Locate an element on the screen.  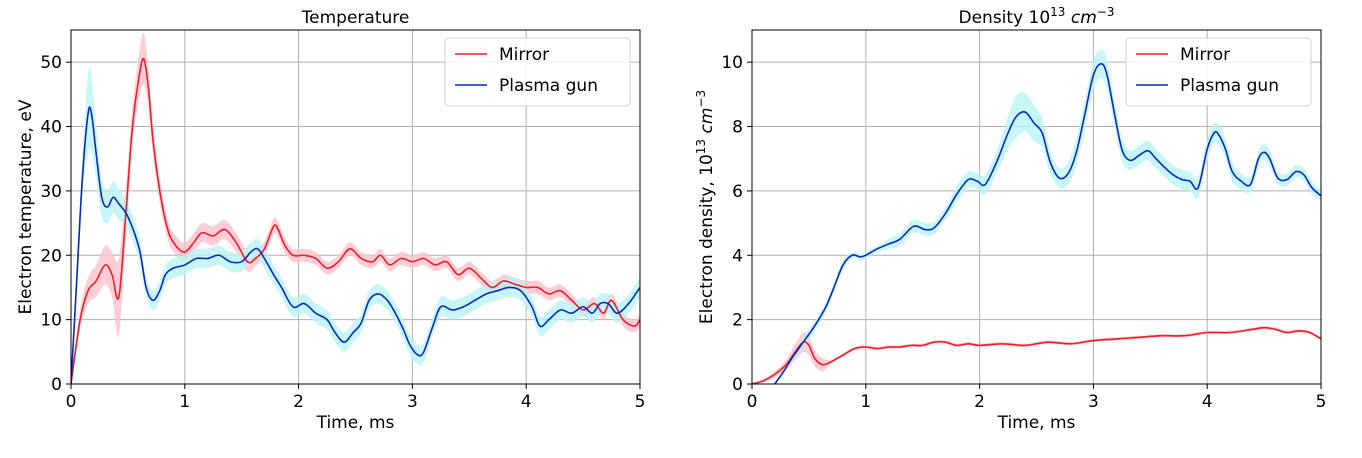
y-tick-label: 50 is located at coordinates (51, 63).